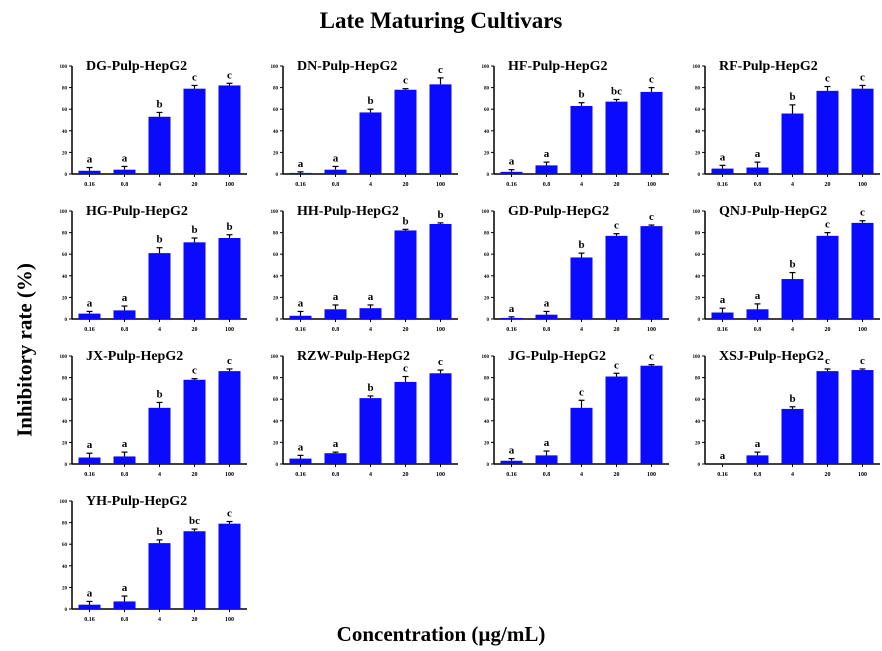 This screenshot has width=882, height=651. I want to click on panel-title: DG-Pulp-HepG2, so click(136, 66).